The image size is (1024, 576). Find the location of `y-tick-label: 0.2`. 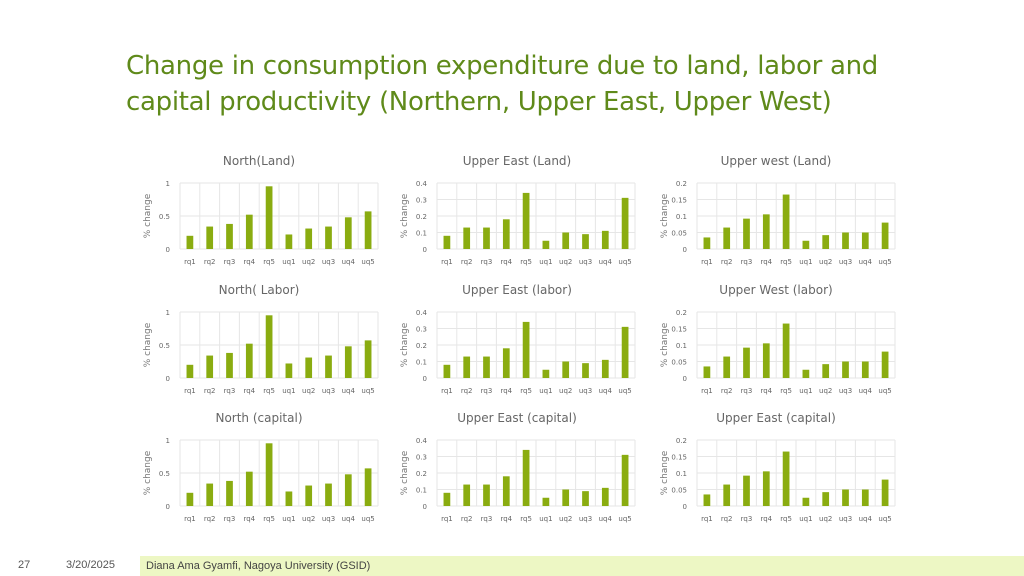

y-tick-label: 0.2 is located at coordinates (421, 474).